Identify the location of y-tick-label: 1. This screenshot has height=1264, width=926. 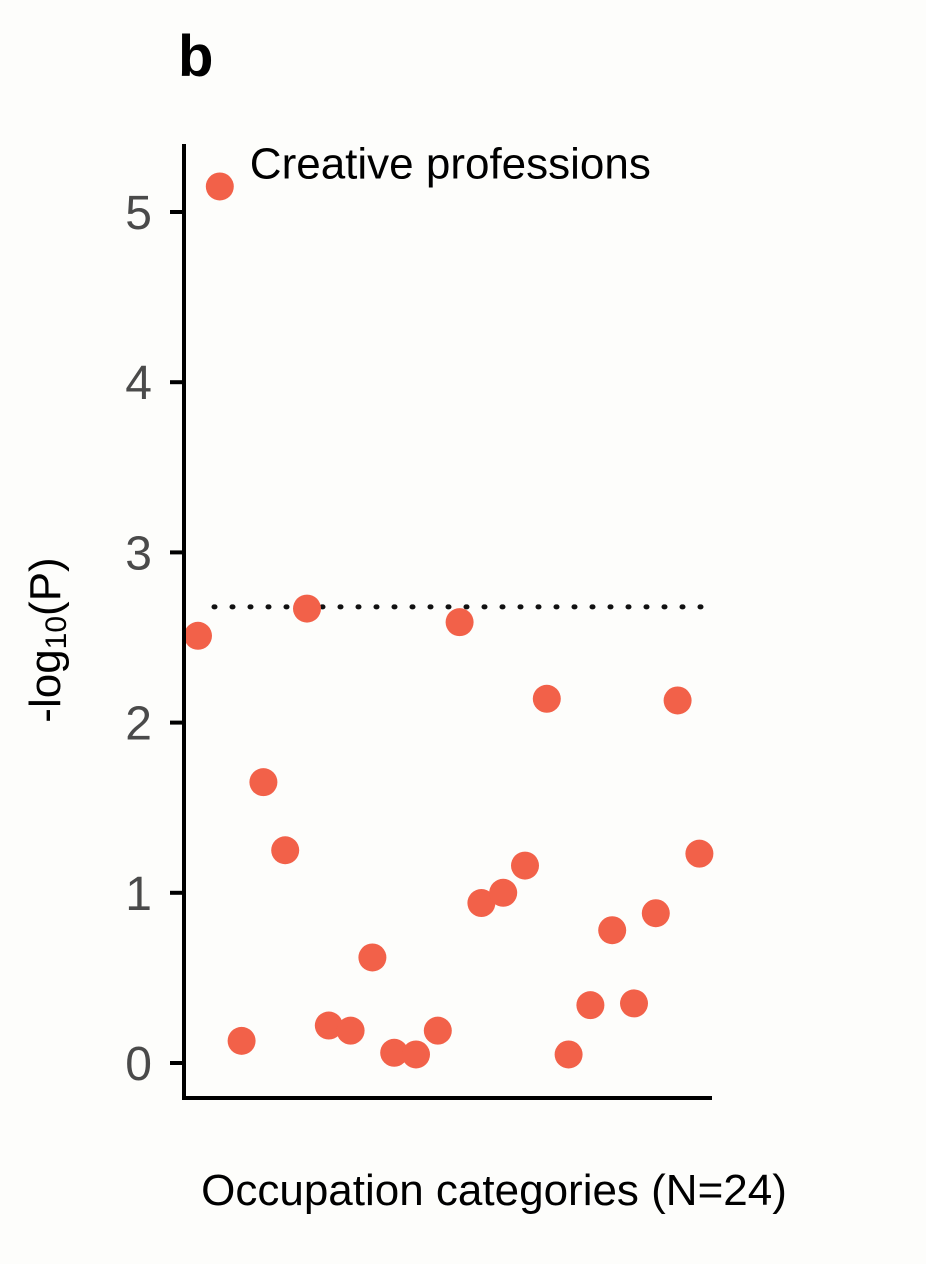
(138, 894).